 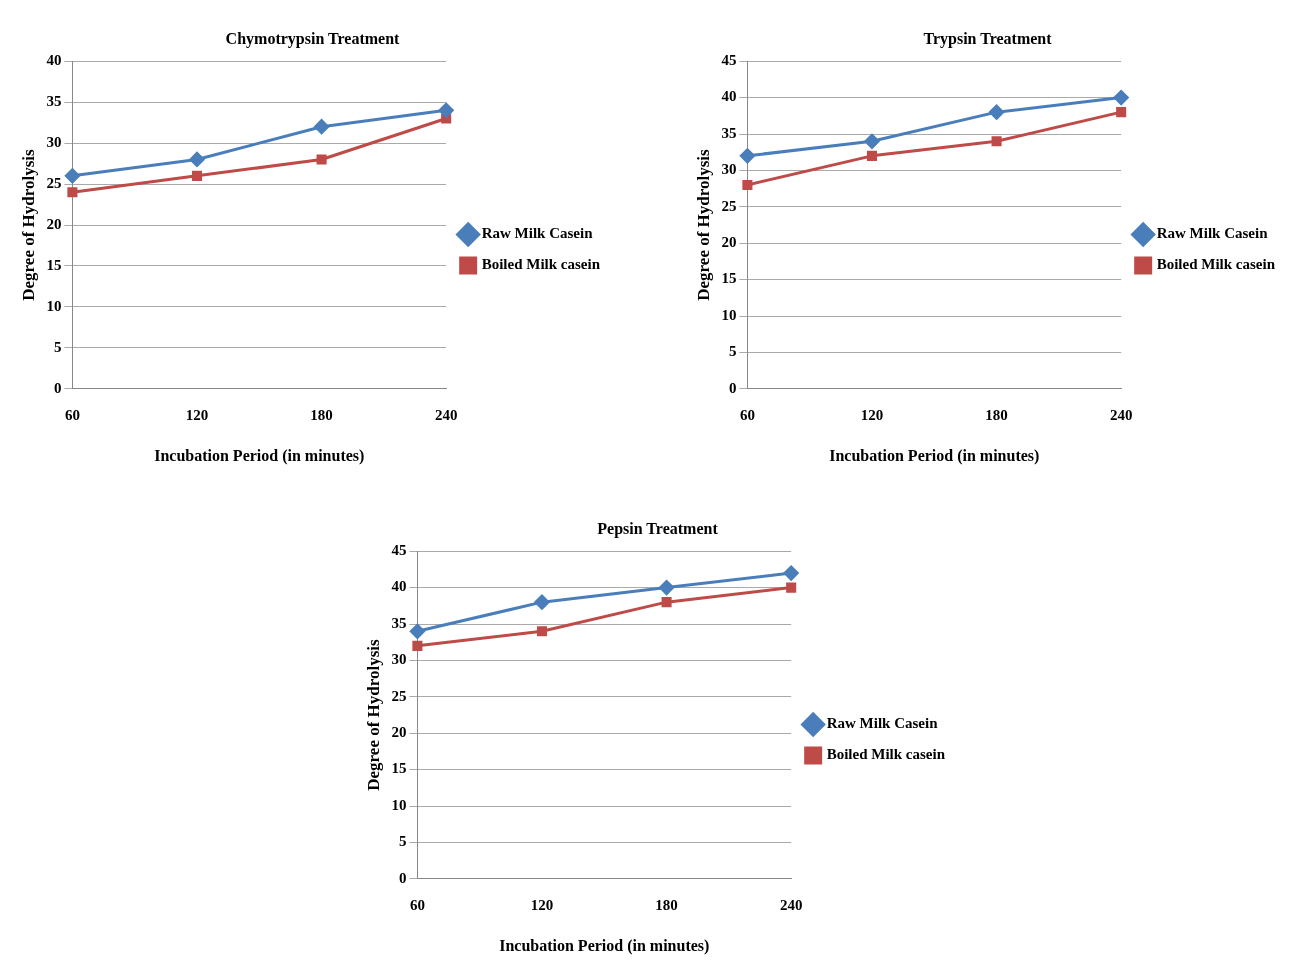 What do you see at coordinates (313, 38) in the screenshot?
I see `chart-title: Chymotrypsin Treatment` at bounding box center [313, 38].